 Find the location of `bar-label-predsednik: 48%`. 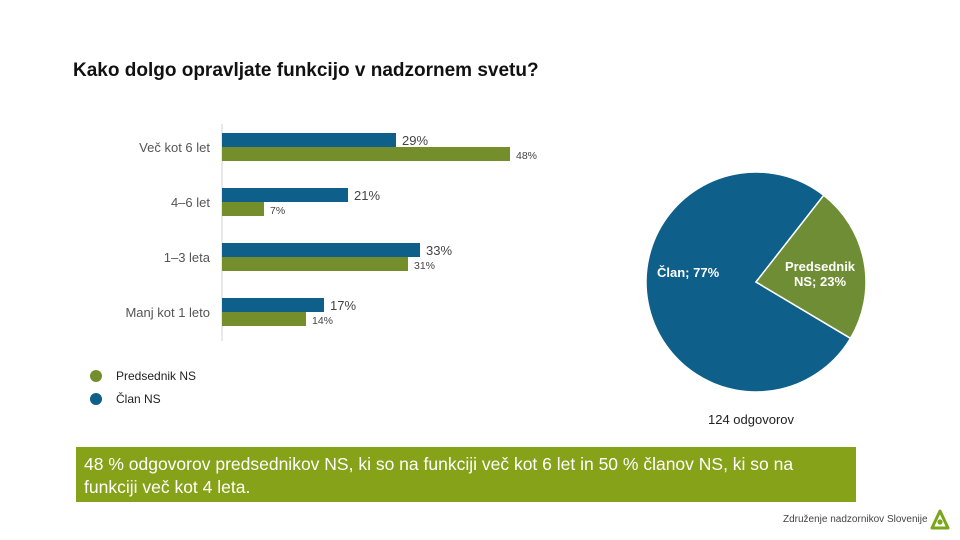

bar-label-predsednik: 48% is located at coordinates (526, 156).